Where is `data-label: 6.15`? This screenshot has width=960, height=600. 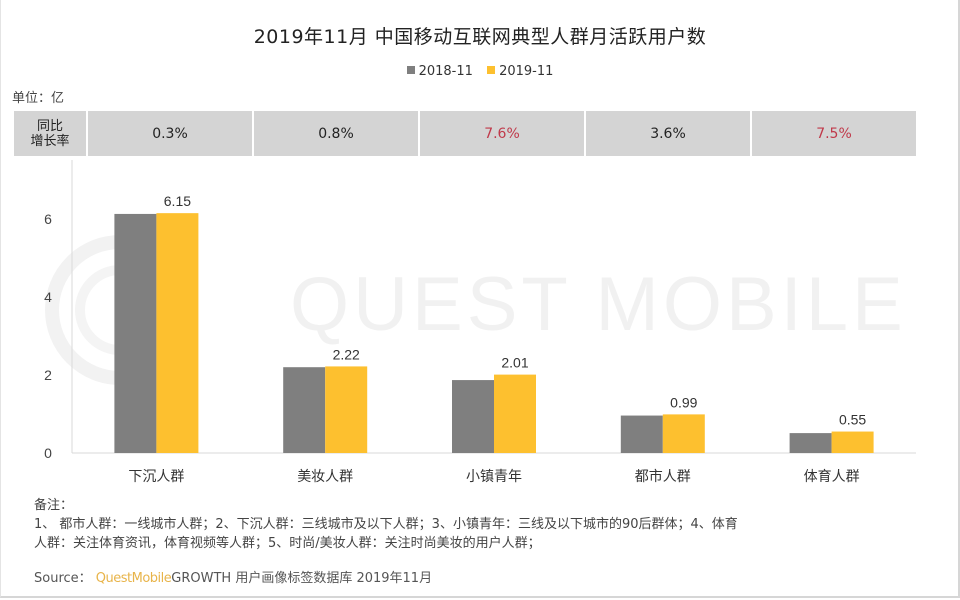
data-label: 6.15 is located at coordinates (177, 201).